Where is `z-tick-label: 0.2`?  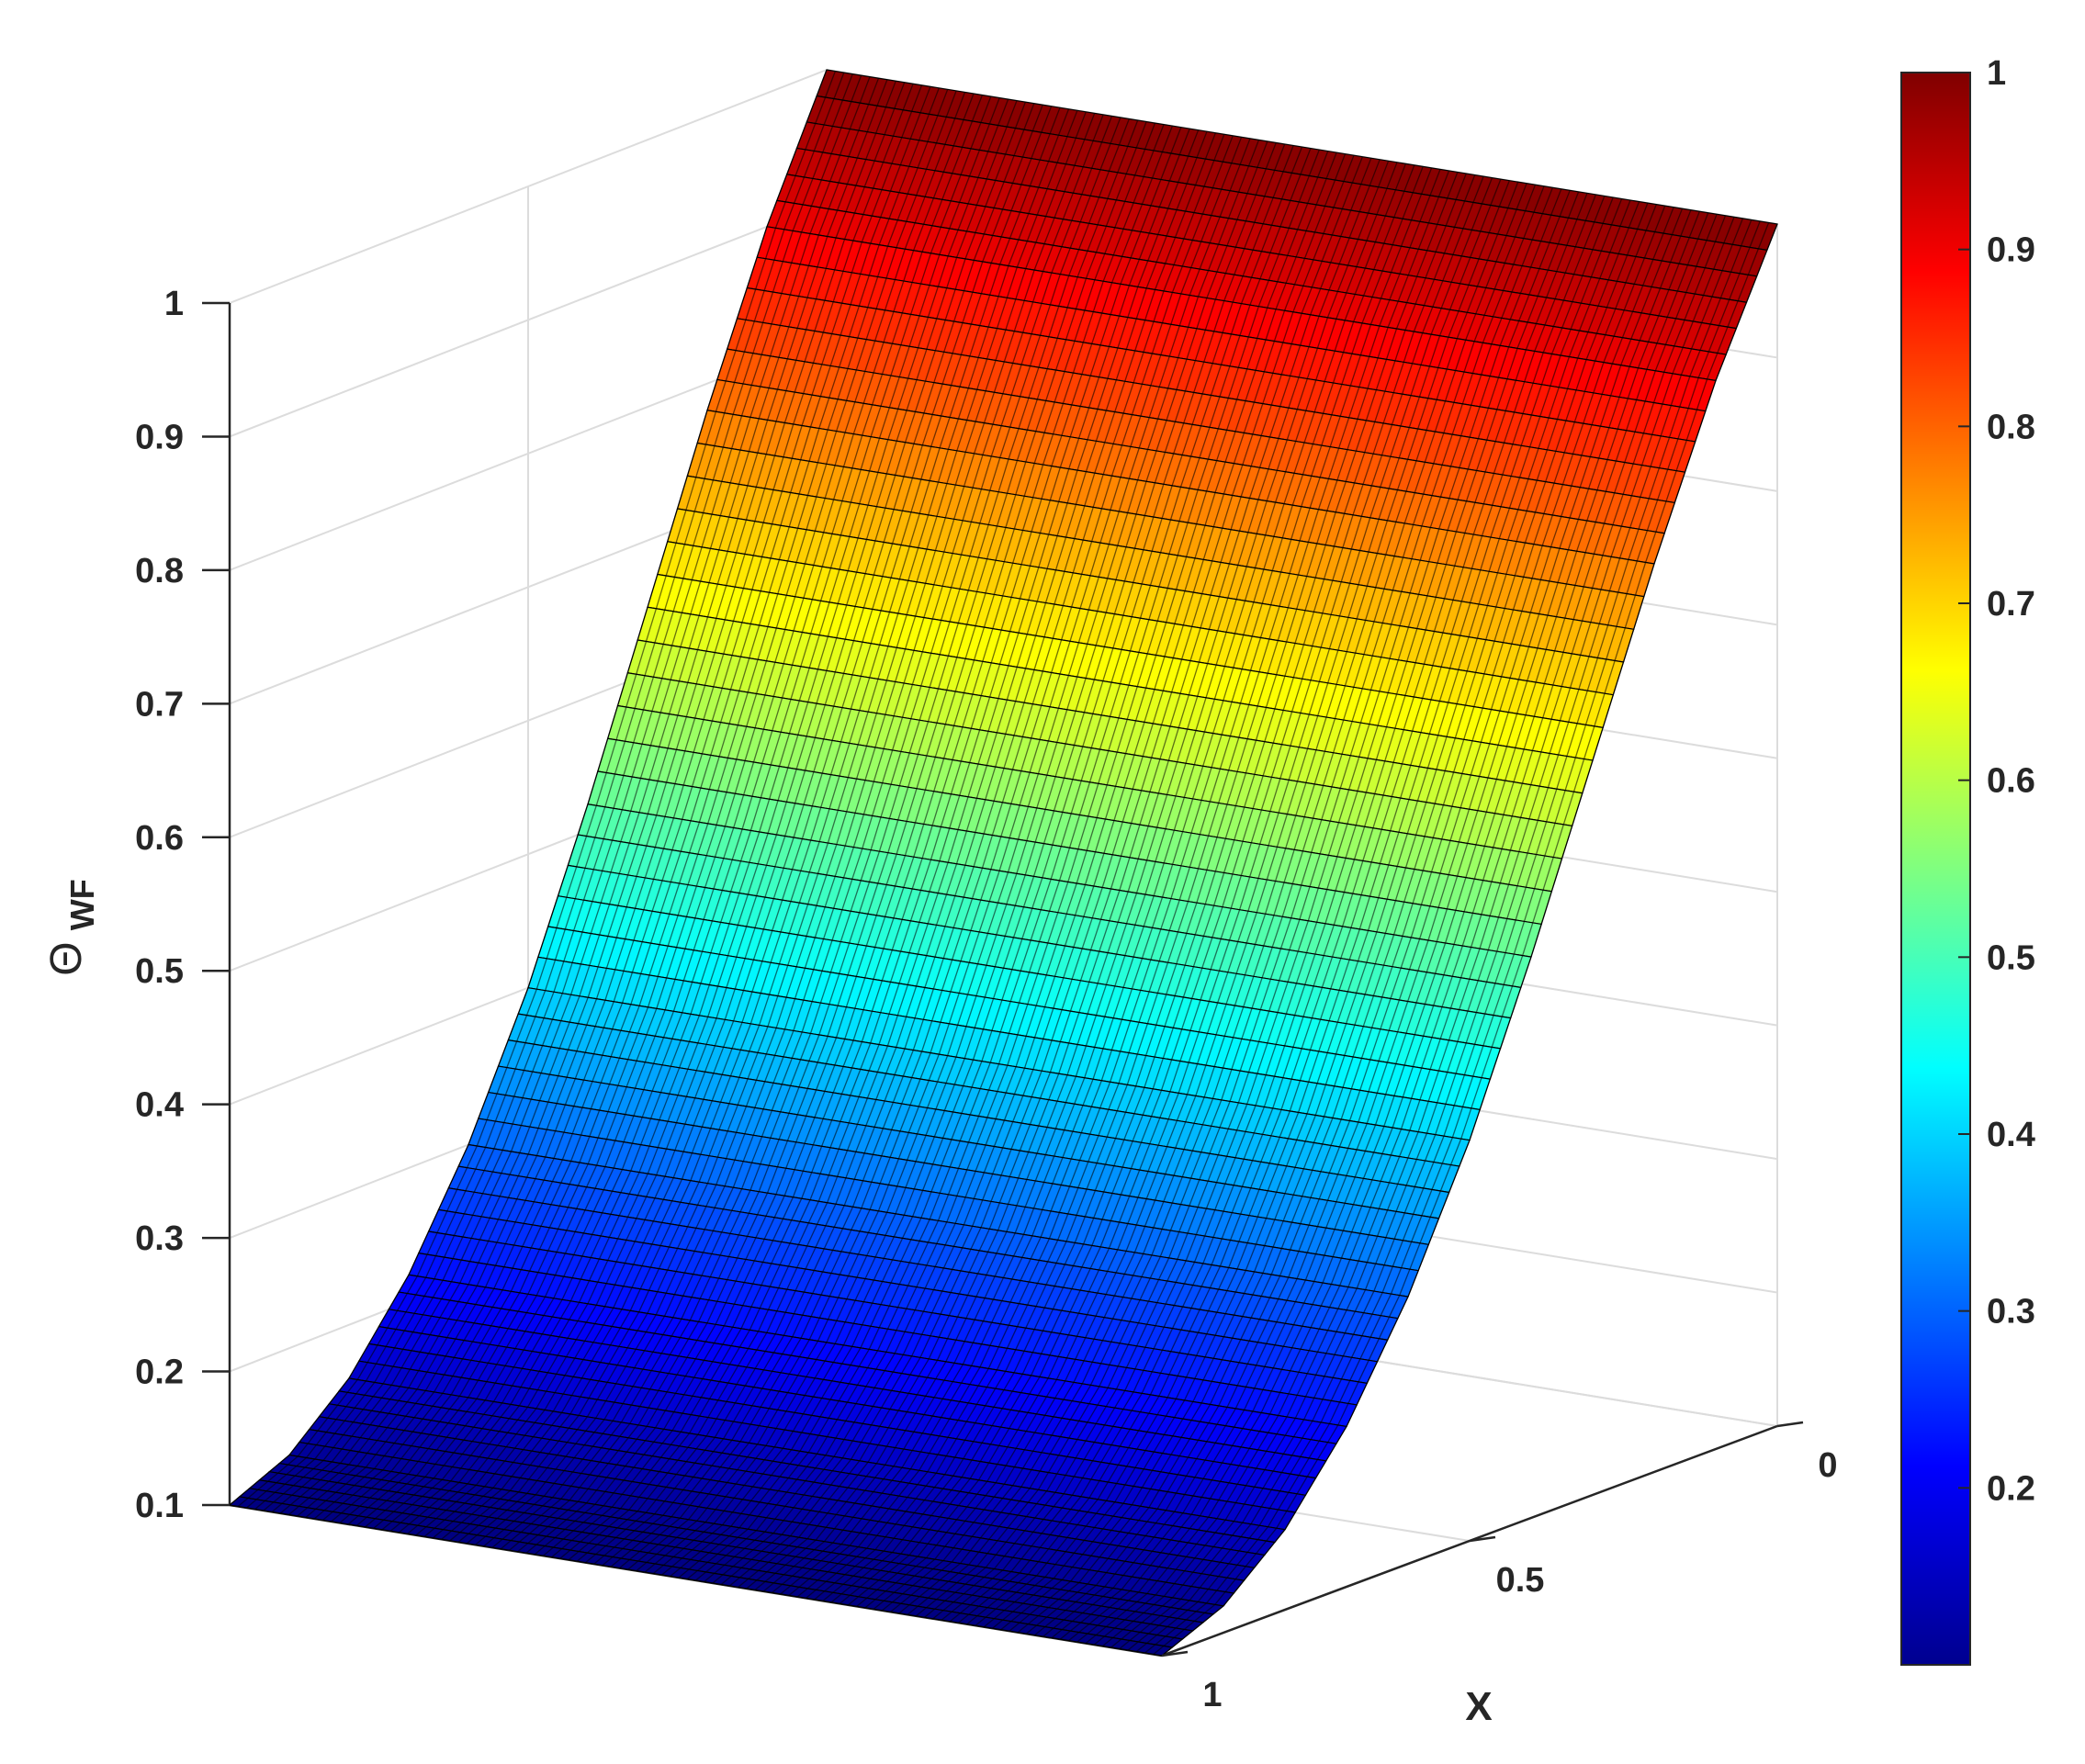
z-tick-label: 0.2 is located at coordinates (159, 1373).